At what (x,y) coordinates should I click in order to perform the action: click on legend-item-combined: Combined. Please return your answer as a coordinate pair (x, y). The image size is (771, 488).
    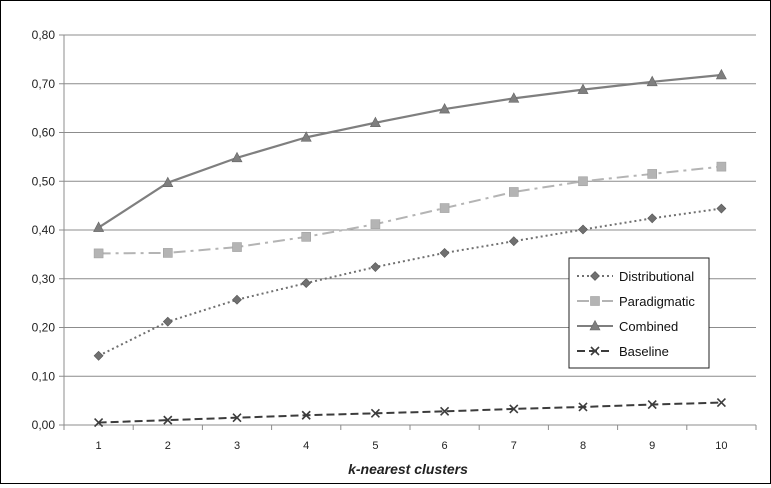
    Looking at the image, I should click on (627, 326).